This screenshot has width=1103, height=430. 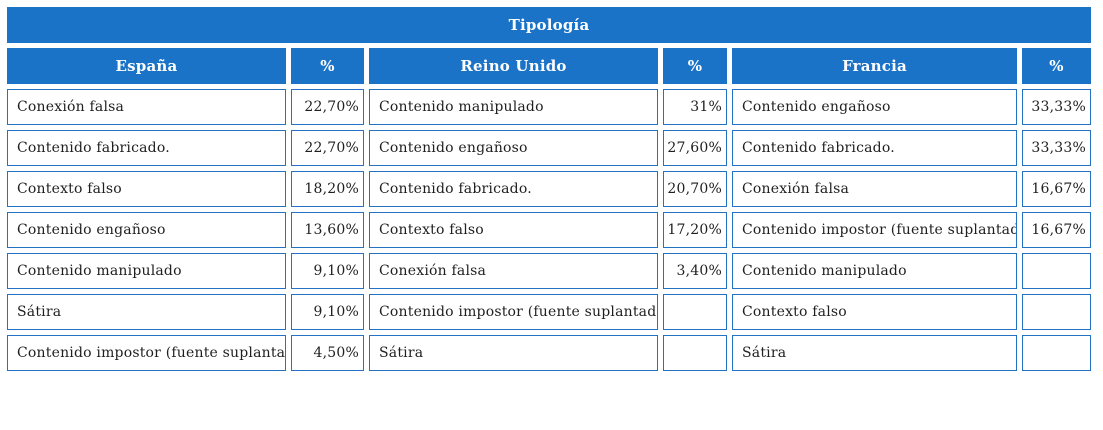 I want to click on table-title: Tipología, so click(x=549, y=25).